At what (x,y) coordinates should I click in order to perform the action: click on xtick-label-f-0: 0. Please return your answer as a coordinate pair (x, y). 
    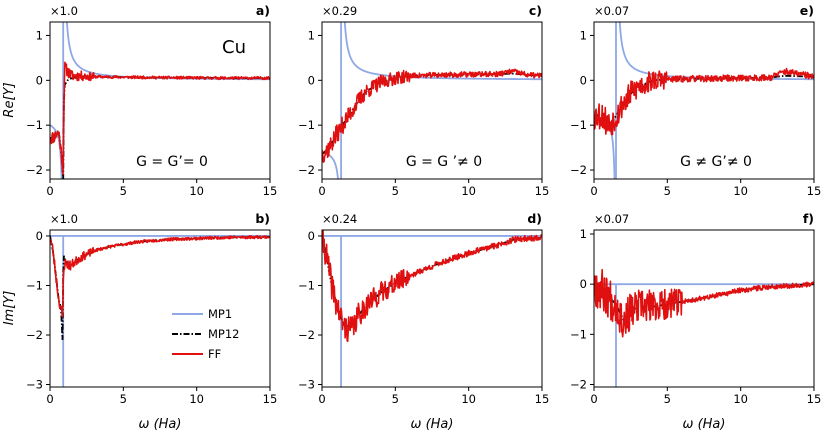
    Looking at the image, I should click on (593, 399).